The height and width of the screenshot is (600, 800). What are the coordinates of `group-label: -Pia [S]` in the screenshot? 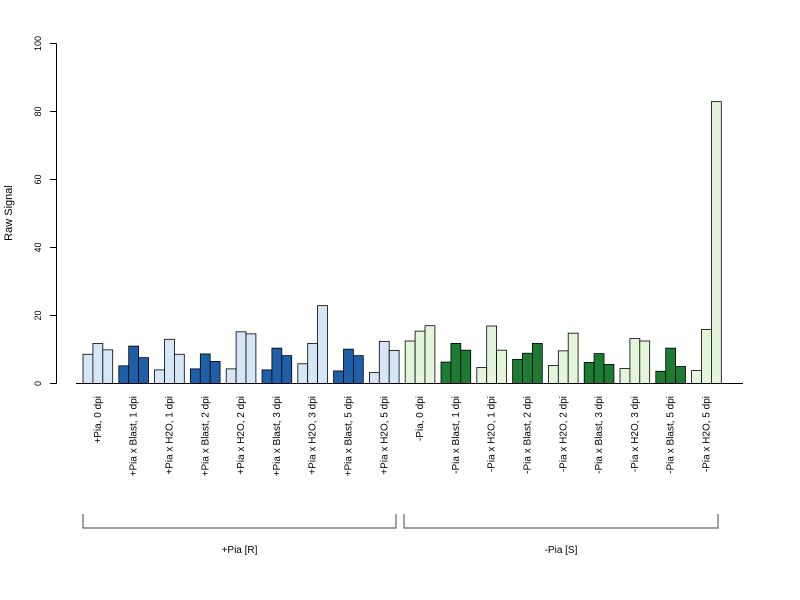 It's located at (561, 550).